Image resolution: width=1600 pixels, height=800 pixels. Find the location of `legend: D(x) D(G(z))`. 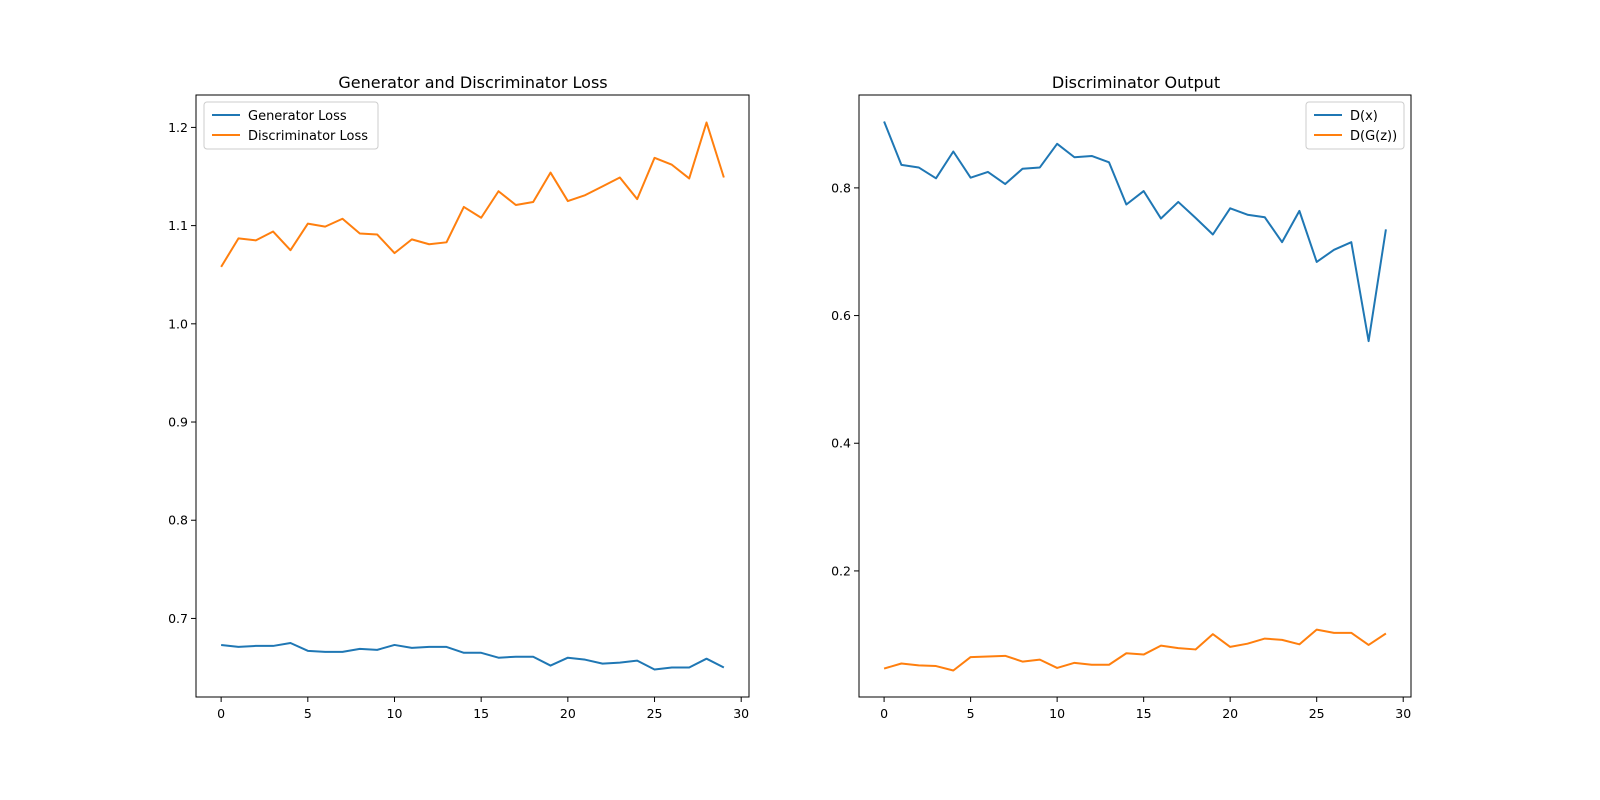

legend: D(x) D(G(z)) is located at coordinates (1355, 125).